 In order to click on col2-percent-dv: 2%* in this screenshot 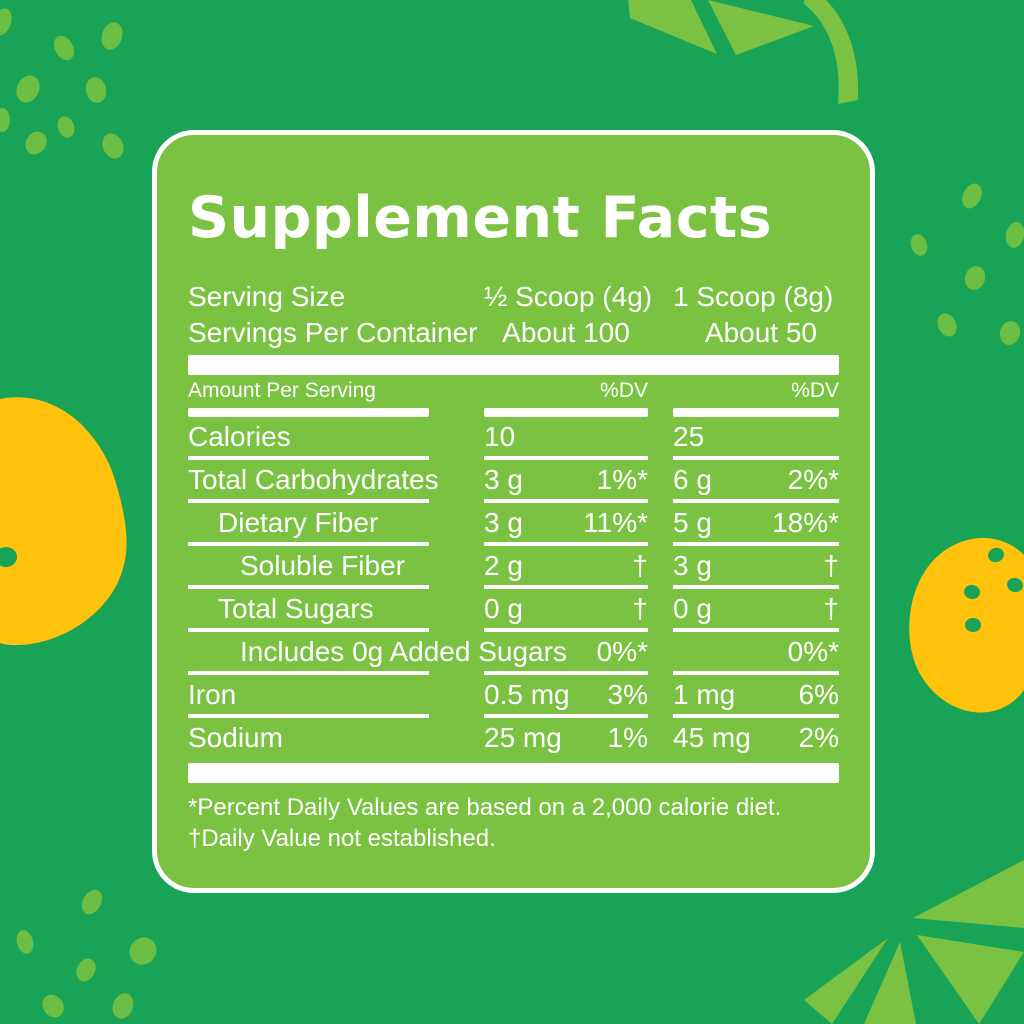, I will do `click(813, 479)`.